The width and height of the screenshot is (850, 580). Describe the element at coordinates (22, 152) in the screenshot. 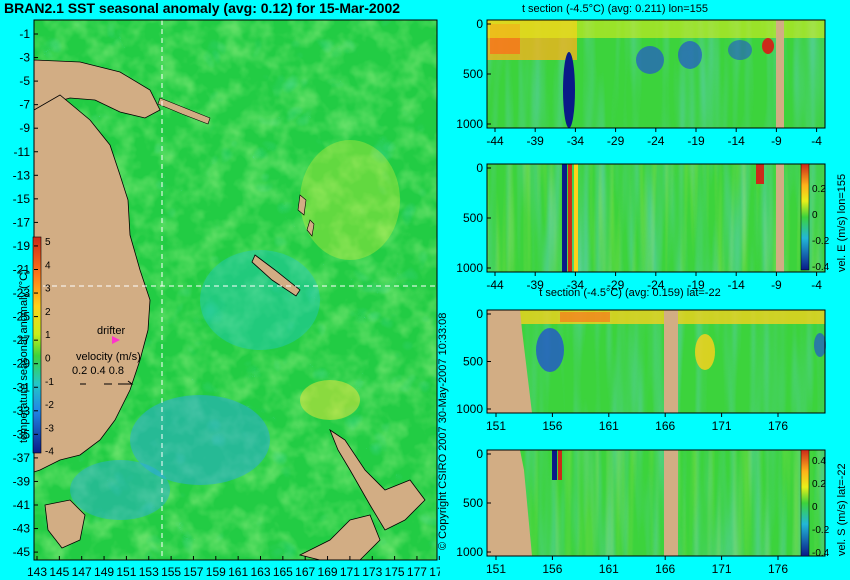

I see `lat-tick-label: -11` at that location.